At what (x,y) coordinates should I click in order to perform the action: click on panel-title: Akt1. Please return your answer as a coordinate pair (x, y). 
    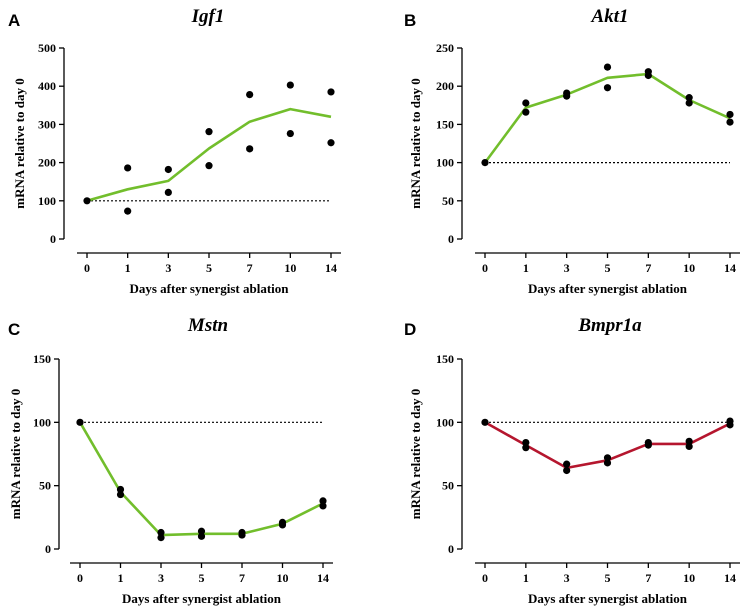
    Looking at the image, I should click on (610, 16).